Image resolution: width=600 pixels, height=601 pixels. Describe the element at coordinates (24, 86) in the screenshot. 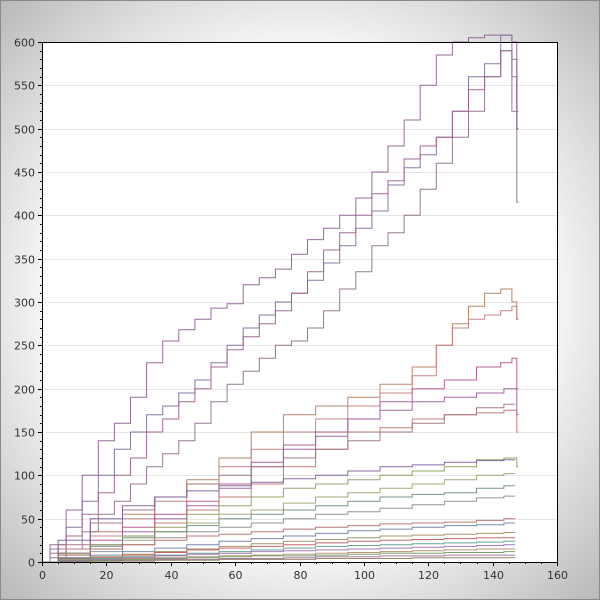

I see `y-tick-label: 550` at that location.